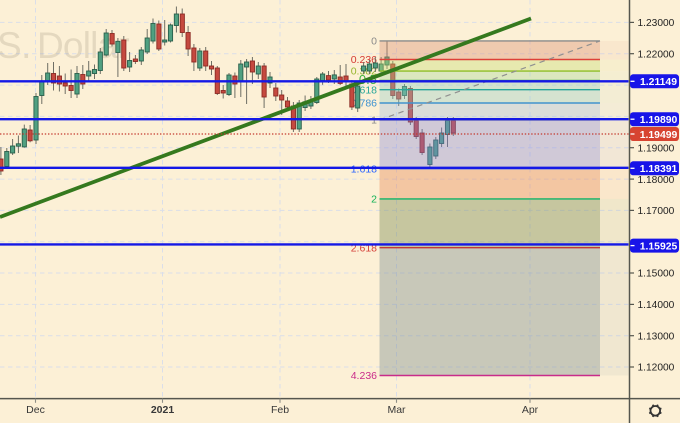 The width and height of the screenshot is (680, 423). Describe the element at coordinates (364, 104) in the screenshot. I see `svg-text: 0.786` at that location.